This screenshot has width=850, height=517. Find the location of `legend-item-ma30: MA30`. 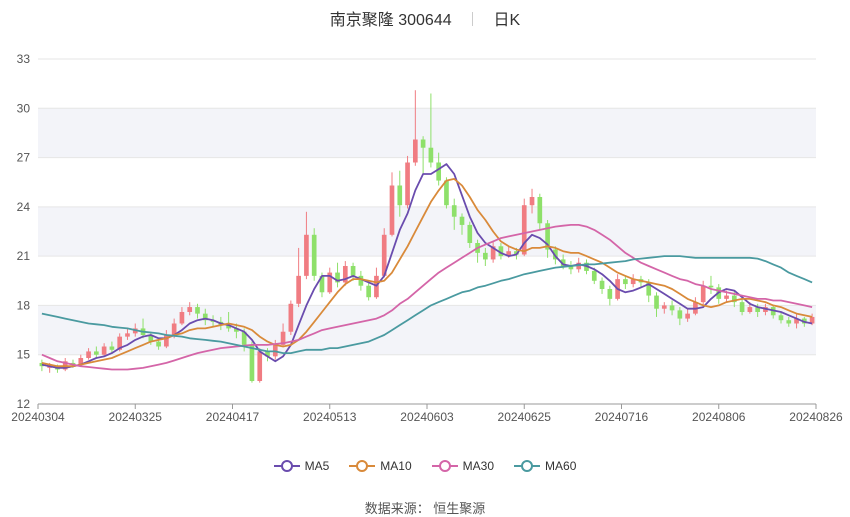

legend-item-ma30: MA30 is located at coordinates (463, 466).